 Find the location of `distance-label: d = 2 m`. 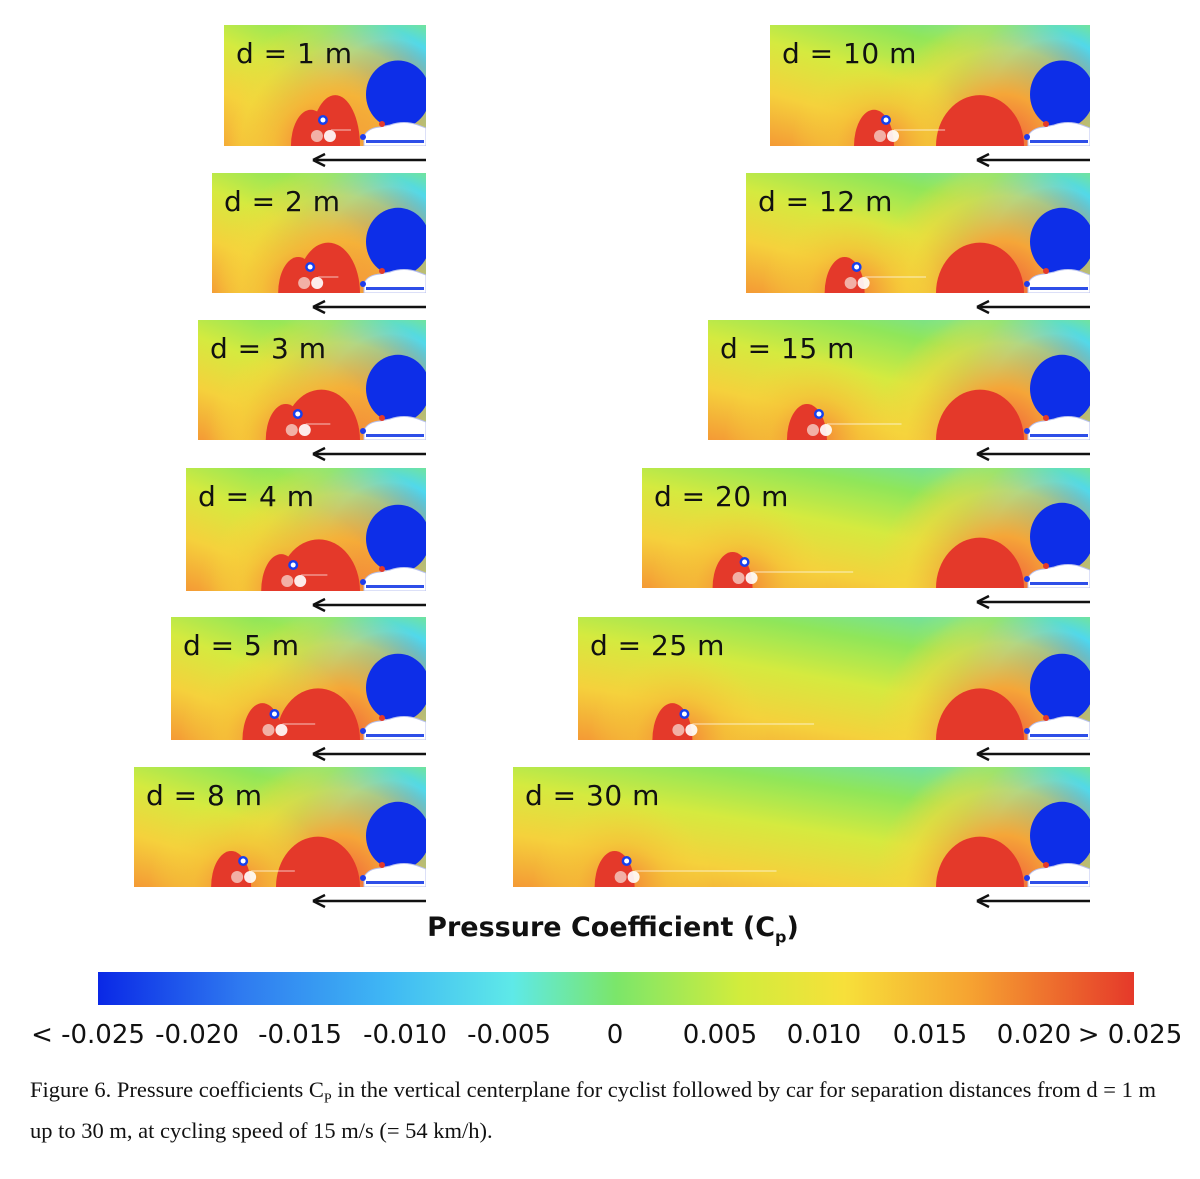

distance-label: d = 2 m is located at coordinates (282, 201).